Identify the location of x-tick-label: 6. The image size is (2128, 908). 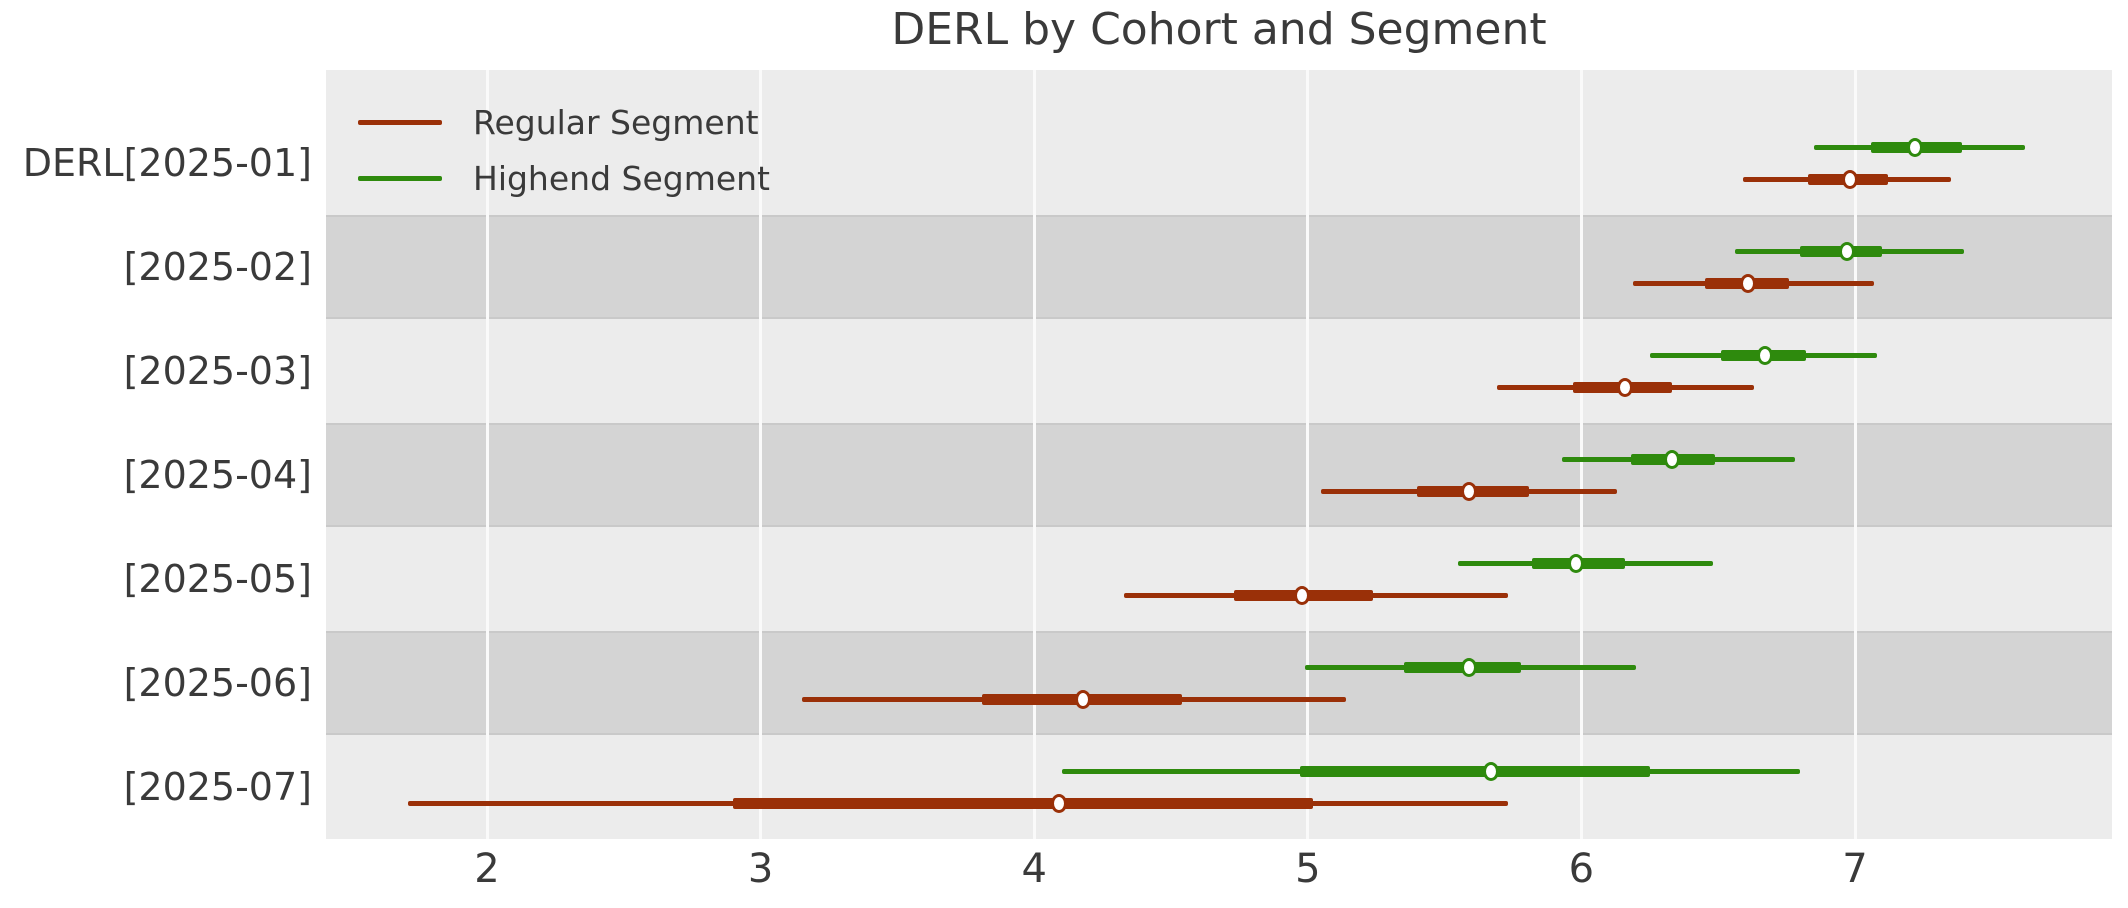
(1581, 869).